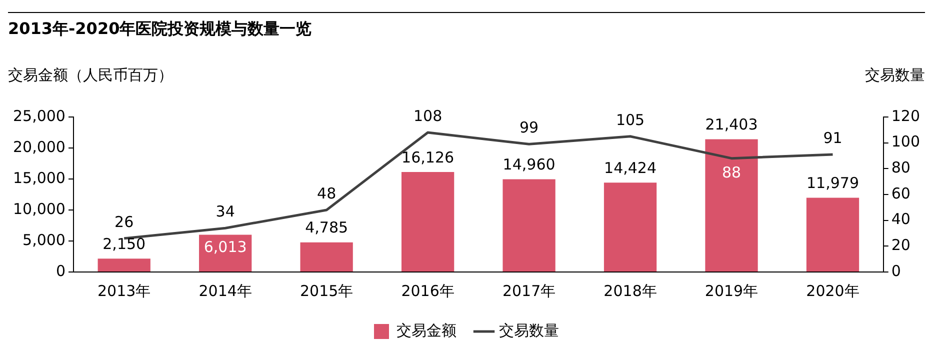 Image resolution: width=933 pixels, height=349 pixels. What do you see at coordinates (39, 115) in the screenshot?
I see `y-tick-label: 25,000` at bounding box center [39, 115].